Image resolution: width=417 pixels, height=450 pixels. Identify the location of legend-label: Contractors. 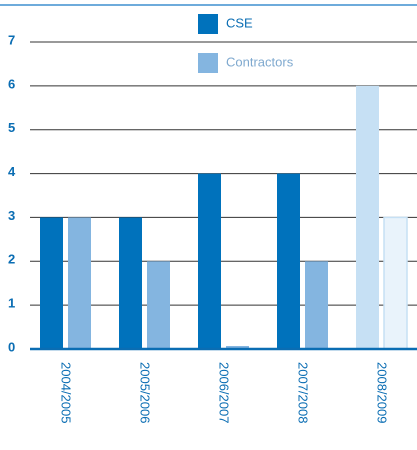
(260, 61).